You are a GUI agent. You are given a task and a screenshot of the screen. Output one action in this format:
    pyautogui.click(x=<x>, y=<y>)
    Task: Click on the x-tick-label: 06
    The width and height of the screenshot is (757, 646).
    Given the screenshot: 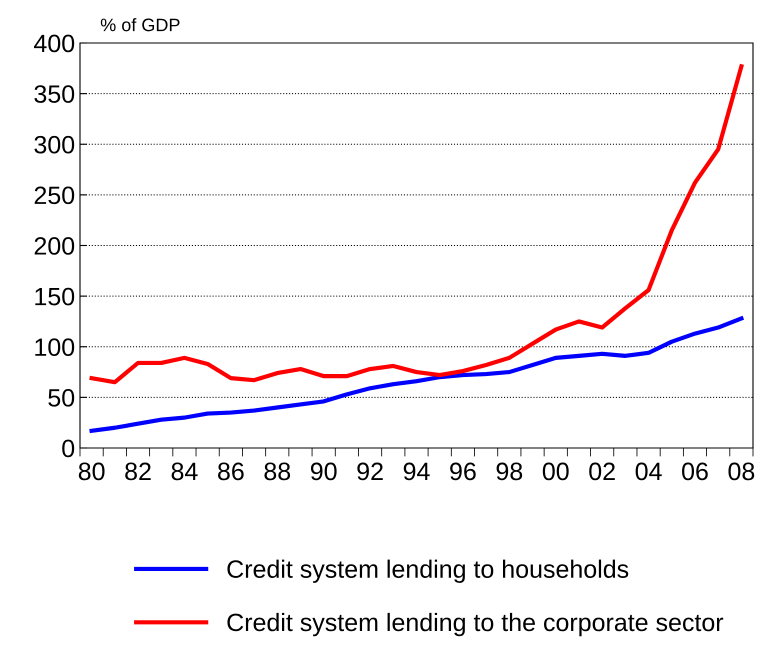 What is the action you would take?
    pyautogui.click(x=695, y=471)
    